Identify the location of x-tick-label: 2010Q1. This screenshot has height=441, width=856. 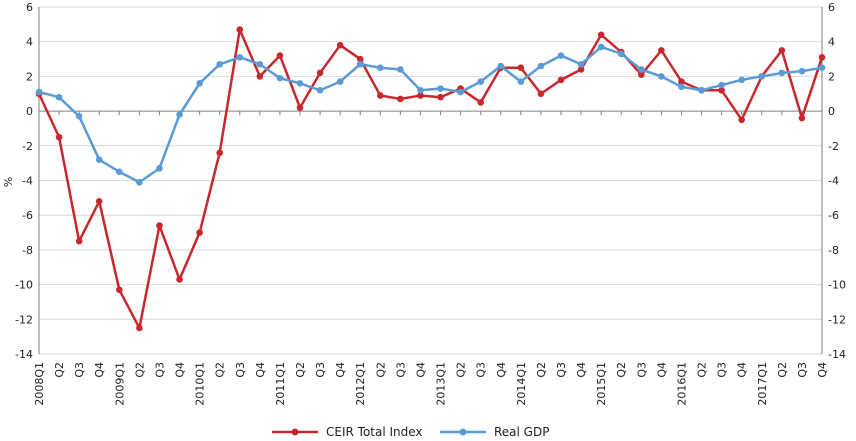
(200, 384).